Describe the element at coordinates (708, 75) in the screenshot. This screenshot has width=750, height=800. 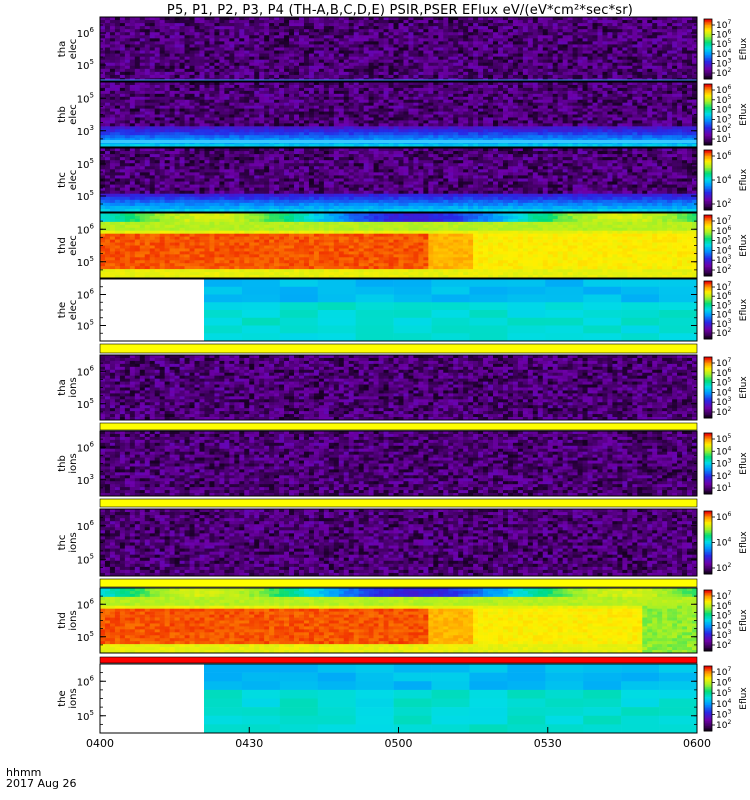
I see `colorbar-segment` at that location.